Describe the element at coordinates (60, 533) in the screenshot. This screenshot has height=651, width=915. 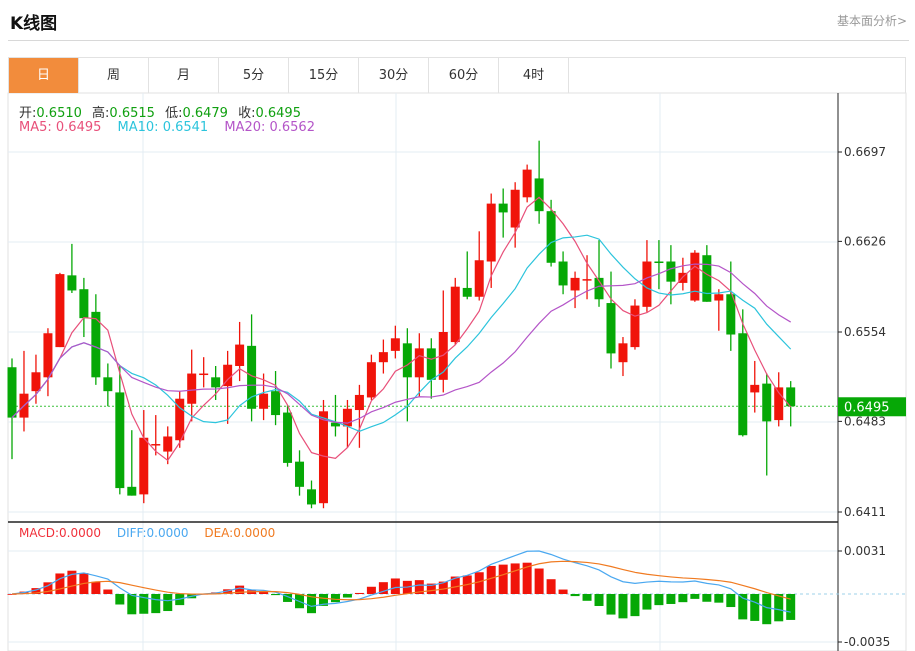
I see `macd-value: MACD:0.0000` at that location.